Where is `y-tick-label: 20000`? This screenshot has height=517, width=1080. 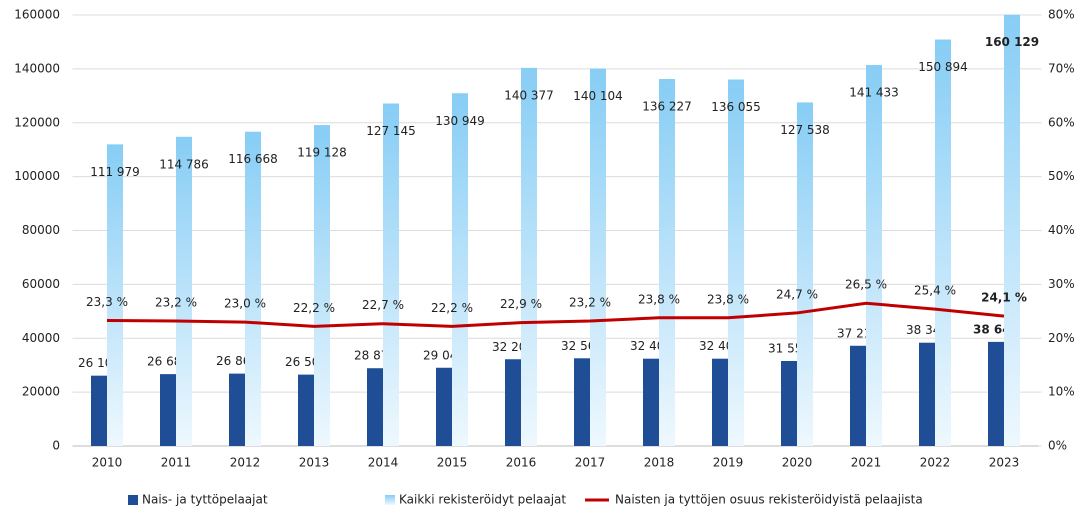
y-tick-label: 20000 is located at coordinates (41, 392).